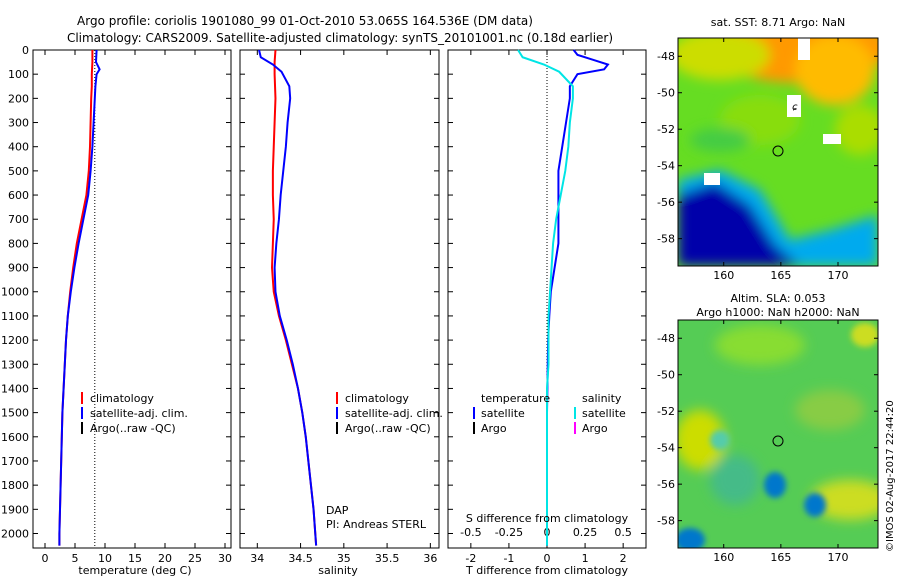 The width and height of the screenshot is (900, 584). Describe the element at coordinates (18, 268) in the screenshot. I see `y-tick-label: 900` at that location.